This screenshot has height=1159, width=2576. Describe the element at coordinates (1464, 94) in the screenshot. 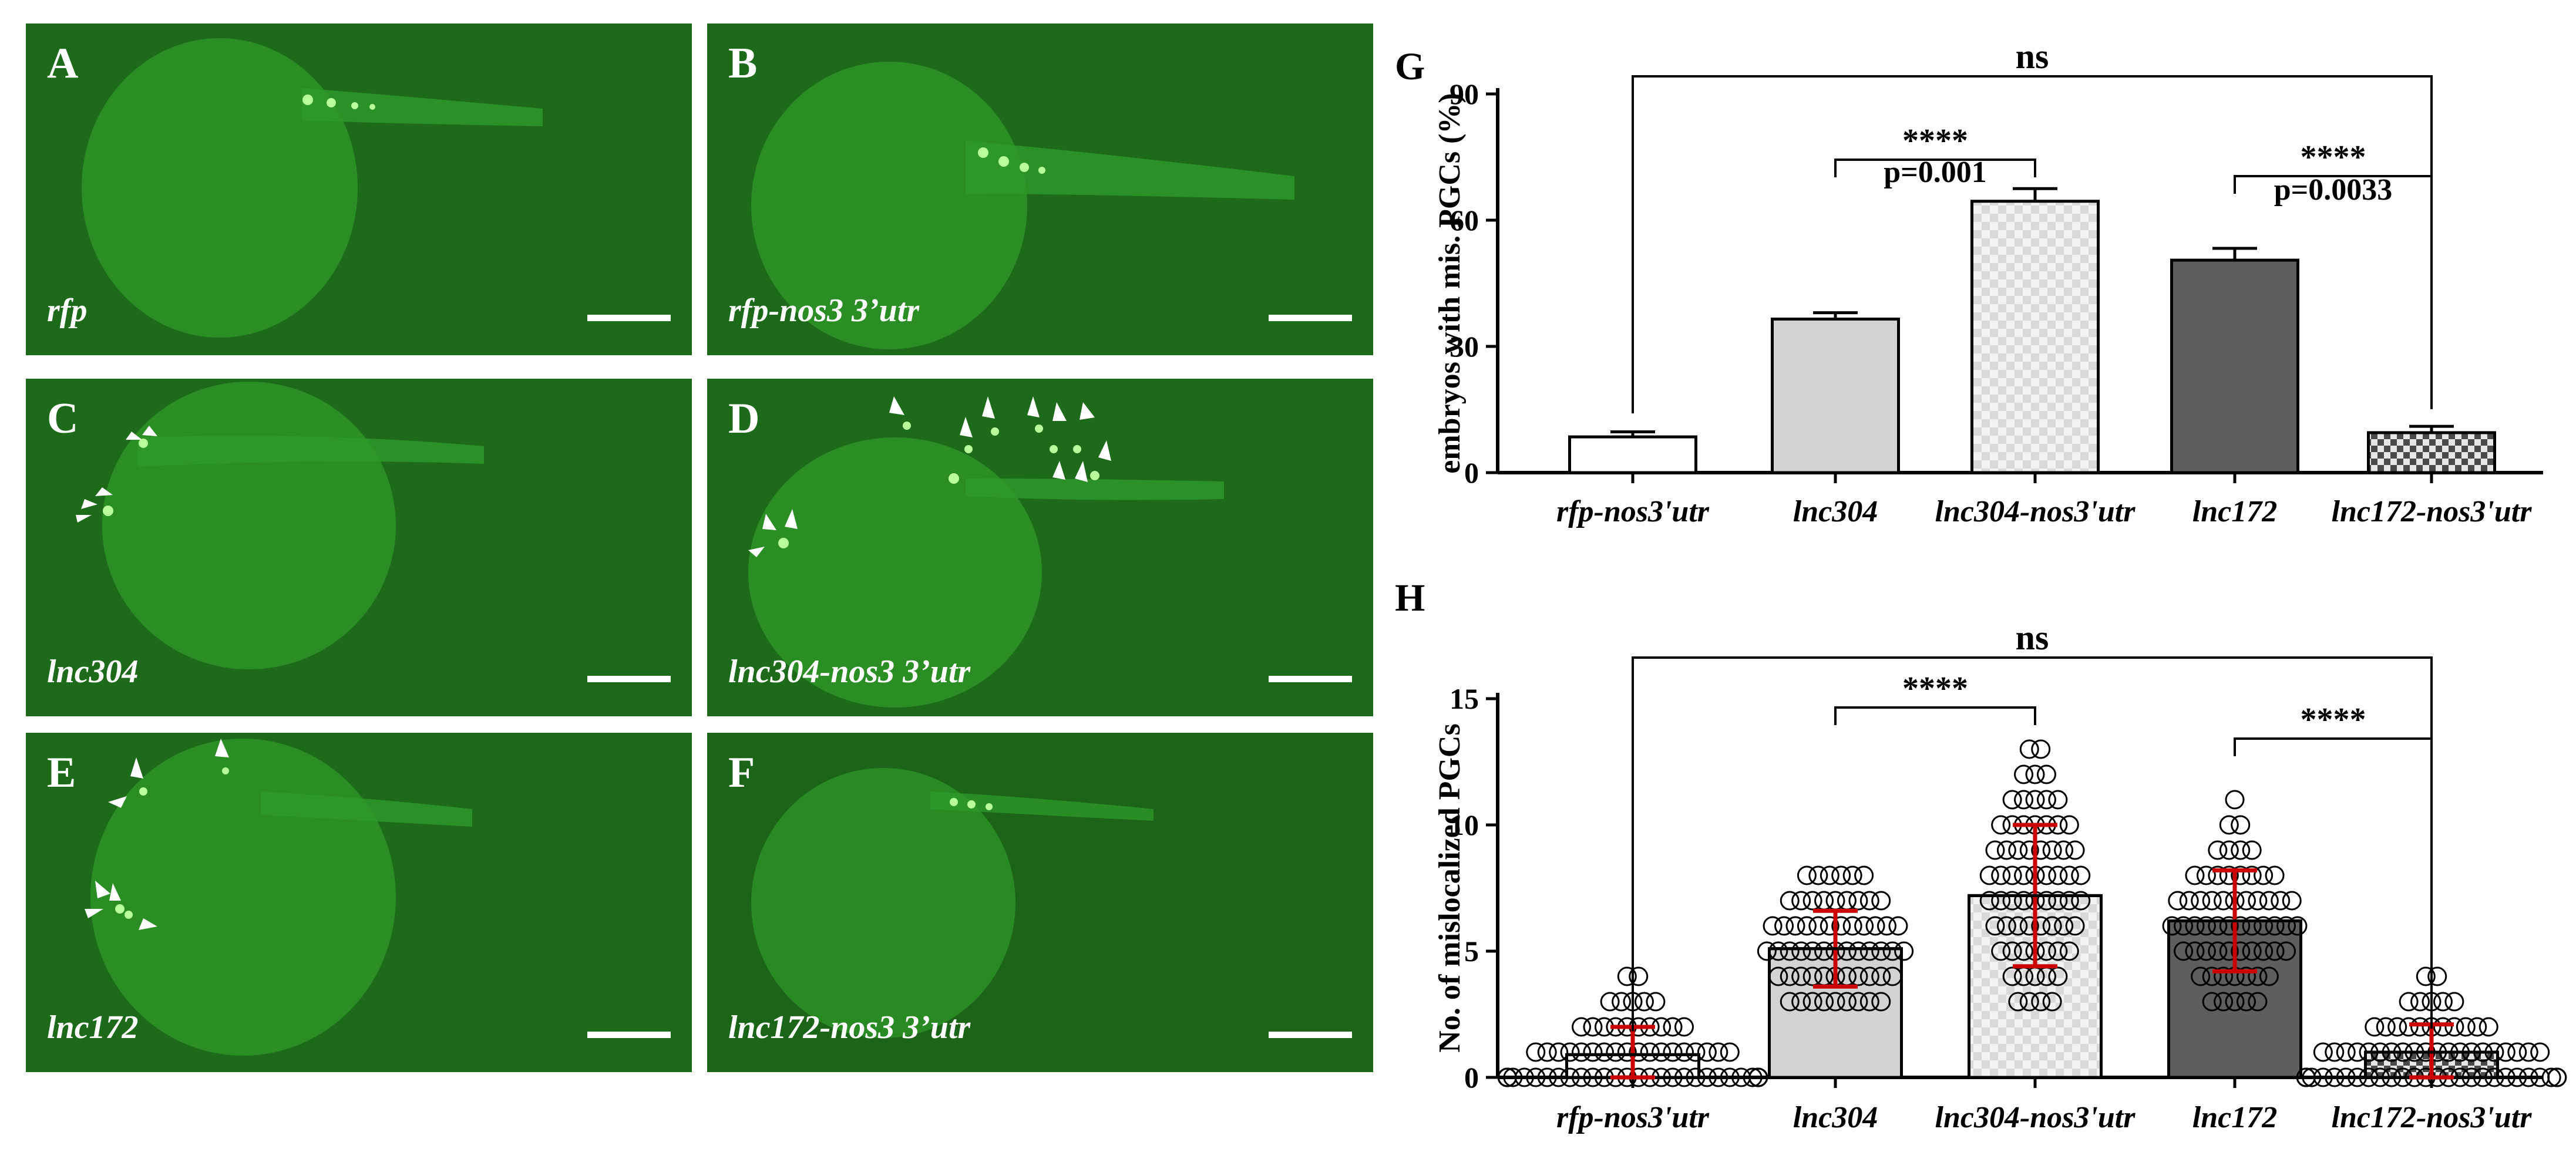

I see `y-tick-label: 90` at that location.